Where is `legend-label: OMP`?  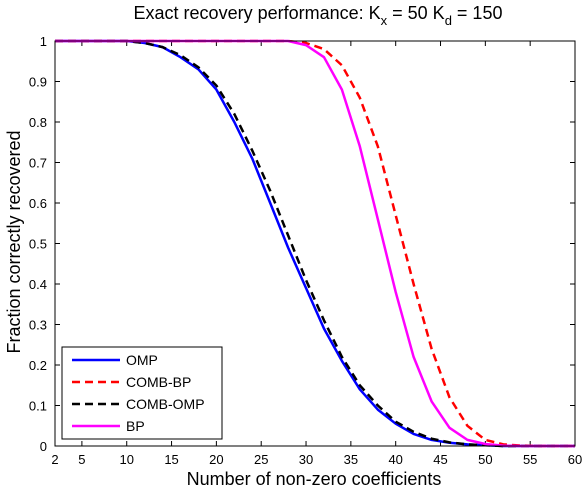 legend-label: OMP is located at coordinates (142, 360).